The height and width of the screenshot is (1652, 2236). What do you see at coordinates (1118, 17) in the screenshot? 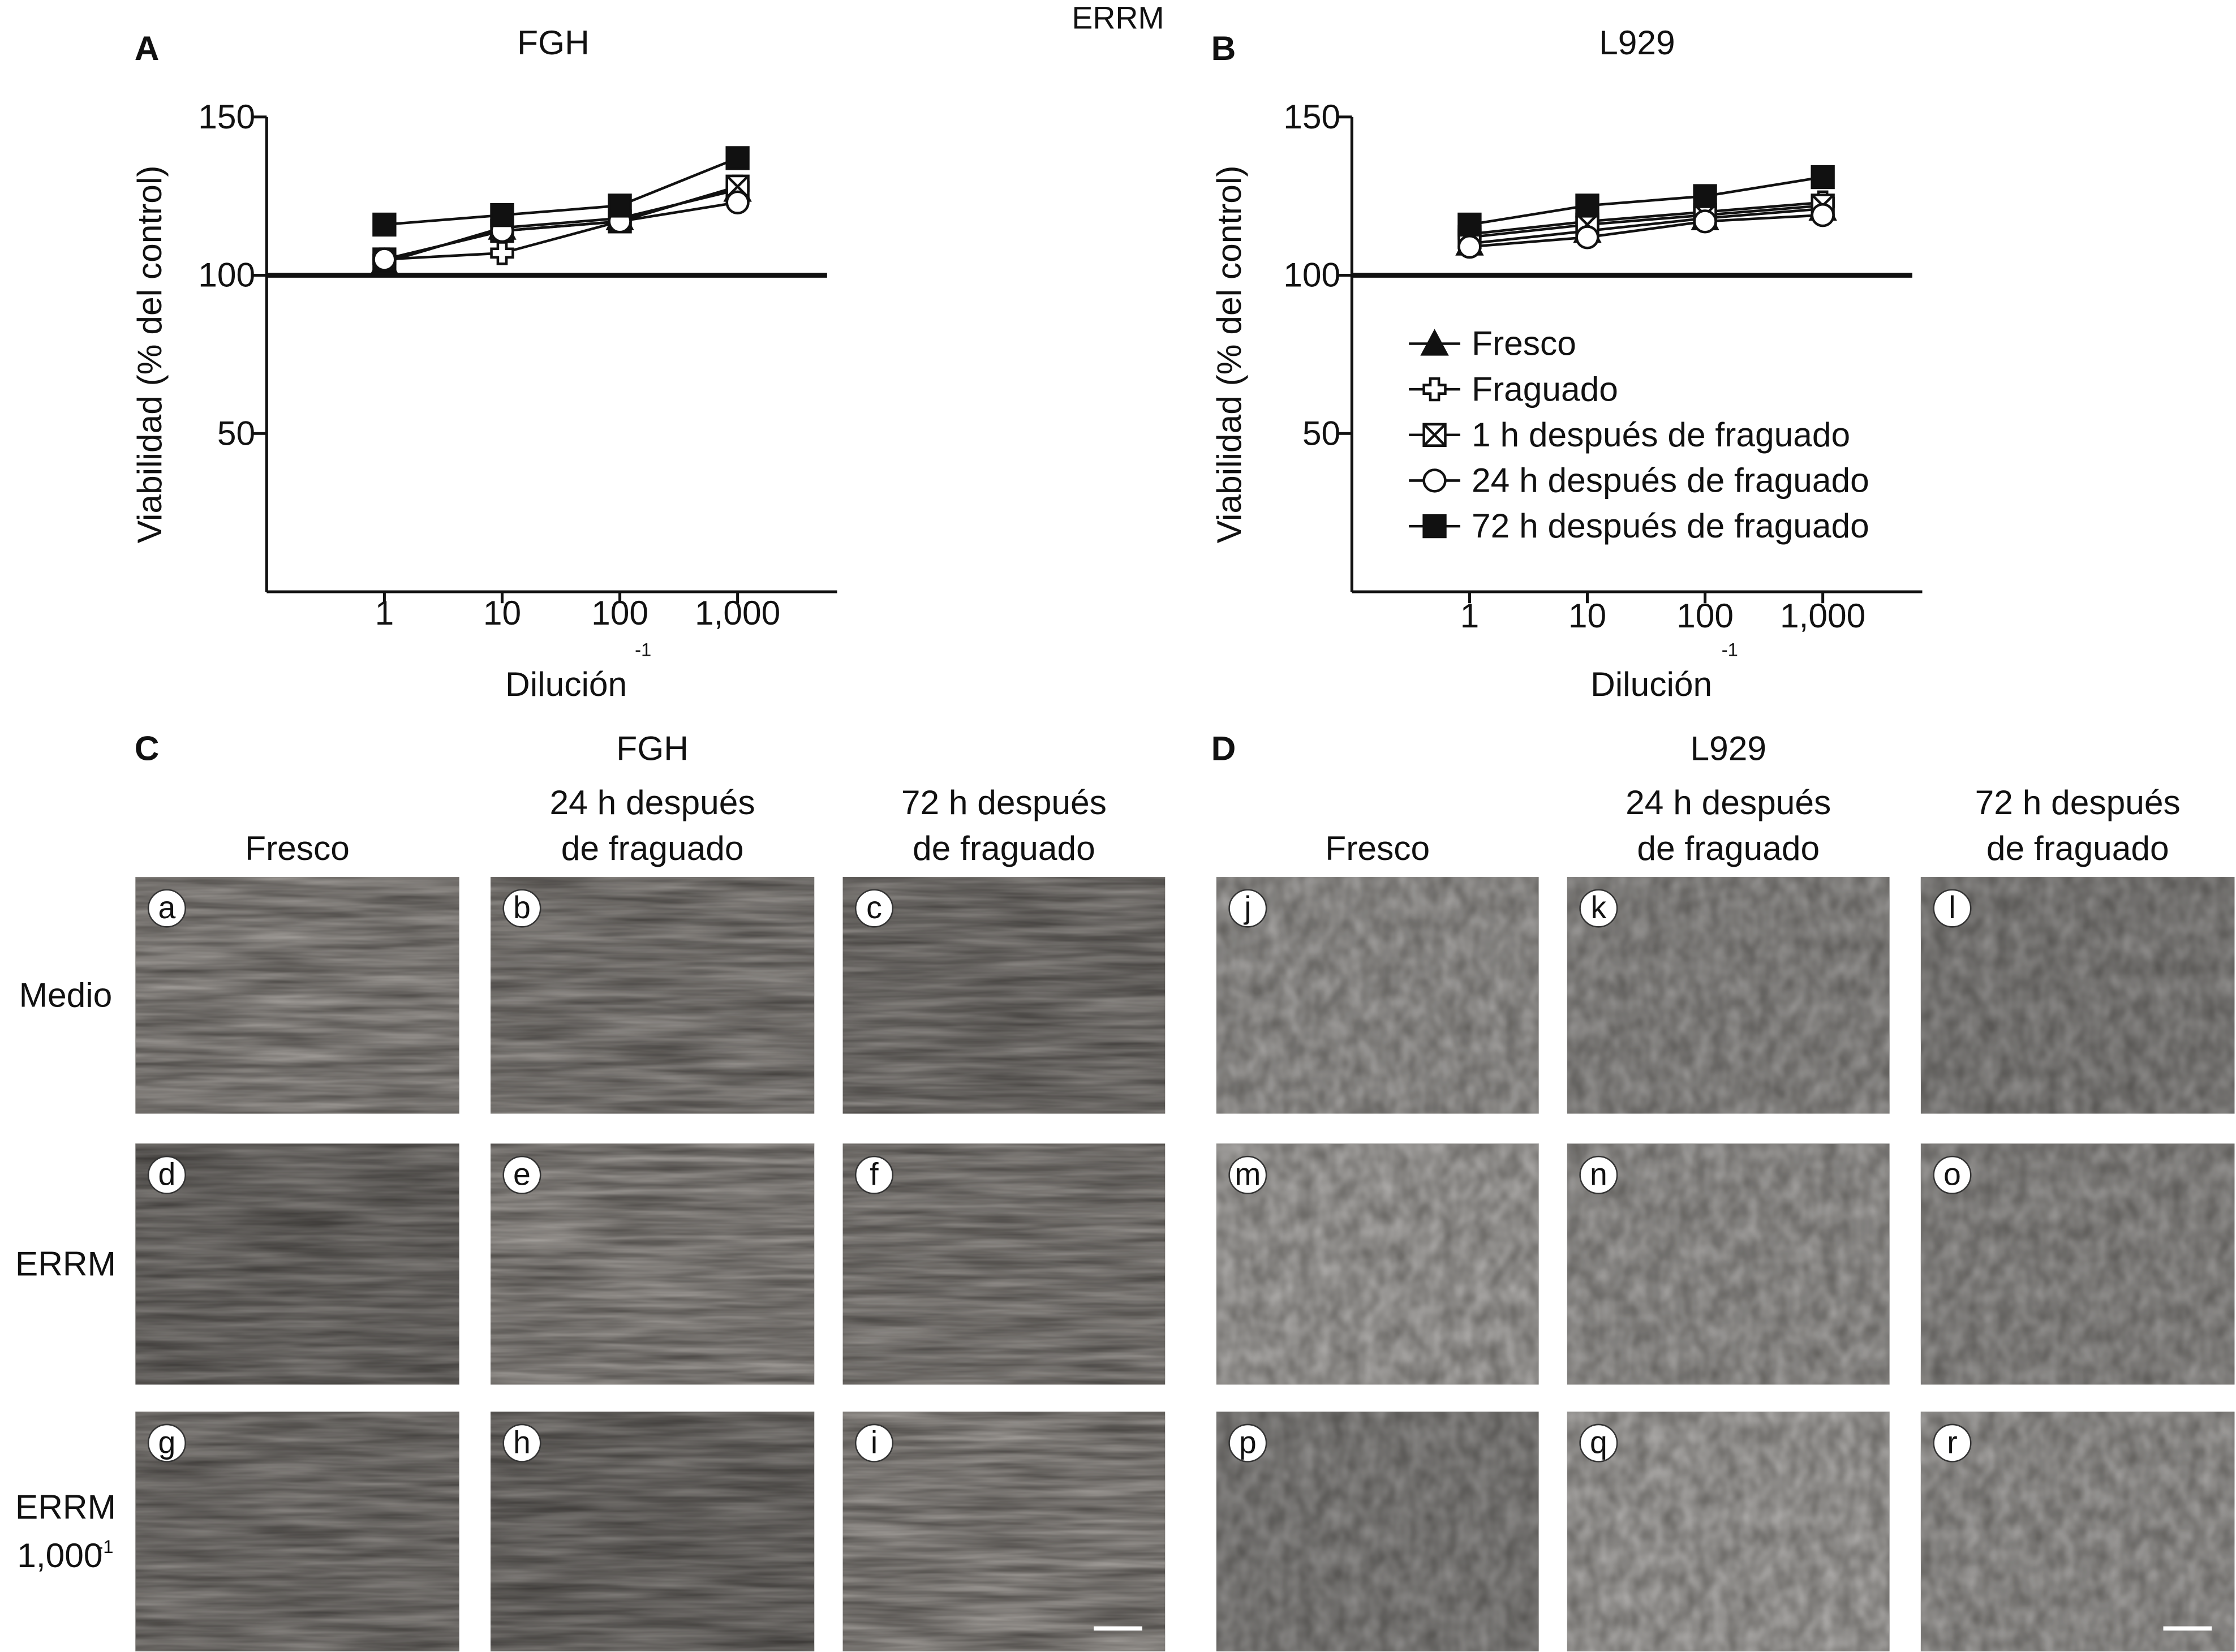
I see `figure-title: ERRM` at bounding box center [1118, 17].